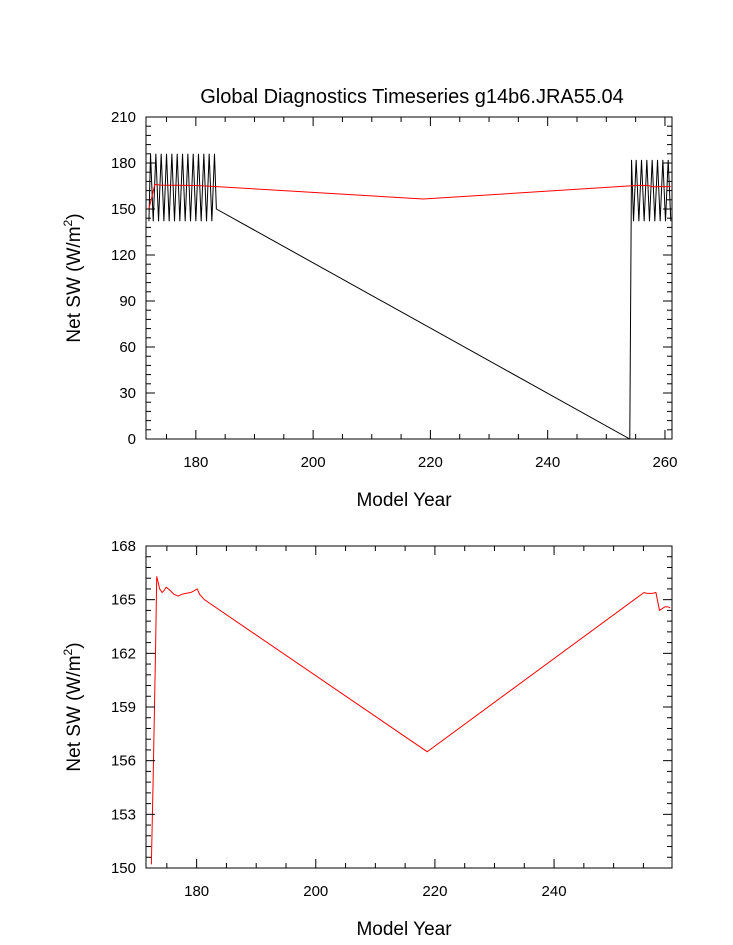 Image resolution: width=733 pixels, height=945 pixels. I want to click on y-tick-label: 210, so click(123, 117).